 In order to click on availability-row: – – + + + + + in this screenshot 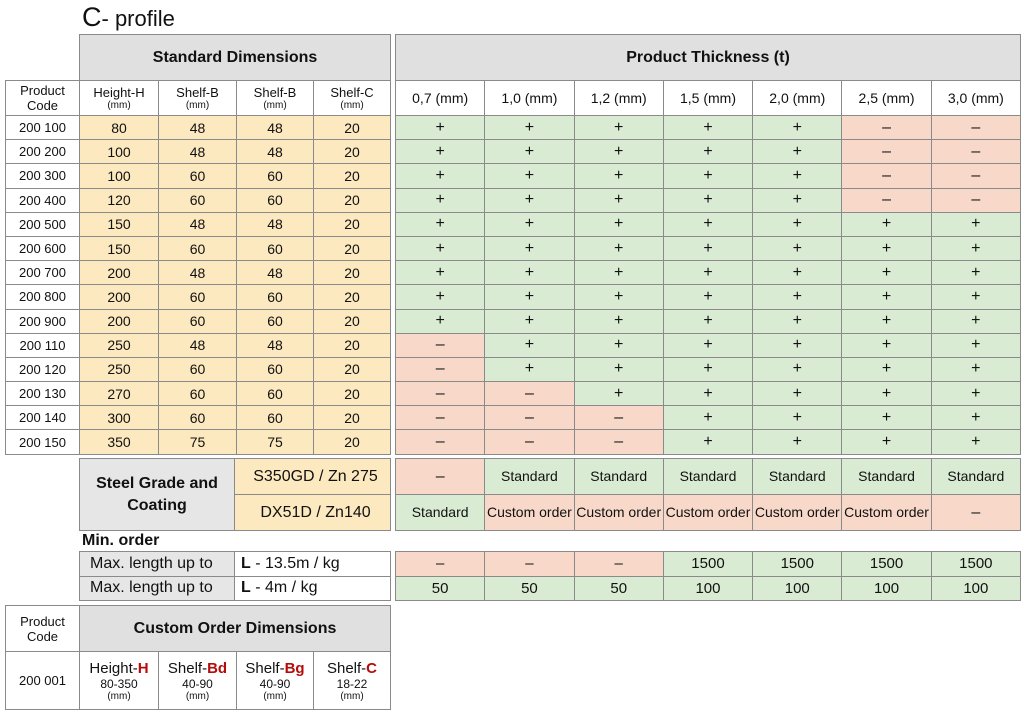, I will do `click(708, 394)`.